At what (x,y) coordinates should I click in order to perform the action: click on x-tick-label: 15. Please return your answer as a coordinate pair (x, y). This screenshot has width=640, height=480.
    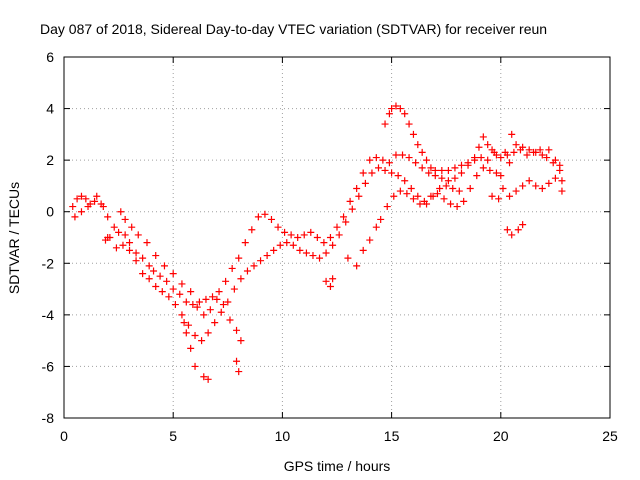
    Looking at the image, I should click on (392, 436).